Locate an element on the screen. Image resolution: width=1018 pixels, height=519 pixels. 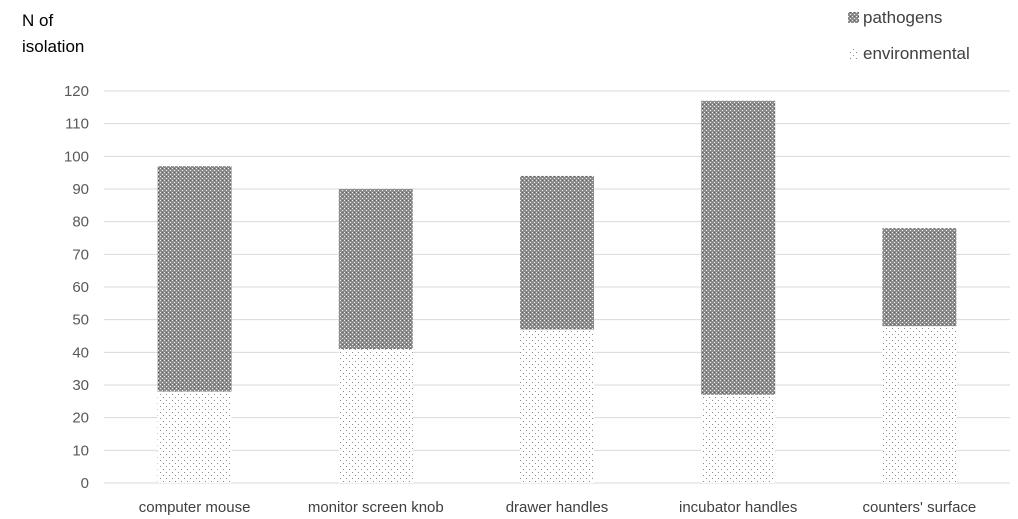
y-tick-label: 90 is located at coordinates (80, 189).